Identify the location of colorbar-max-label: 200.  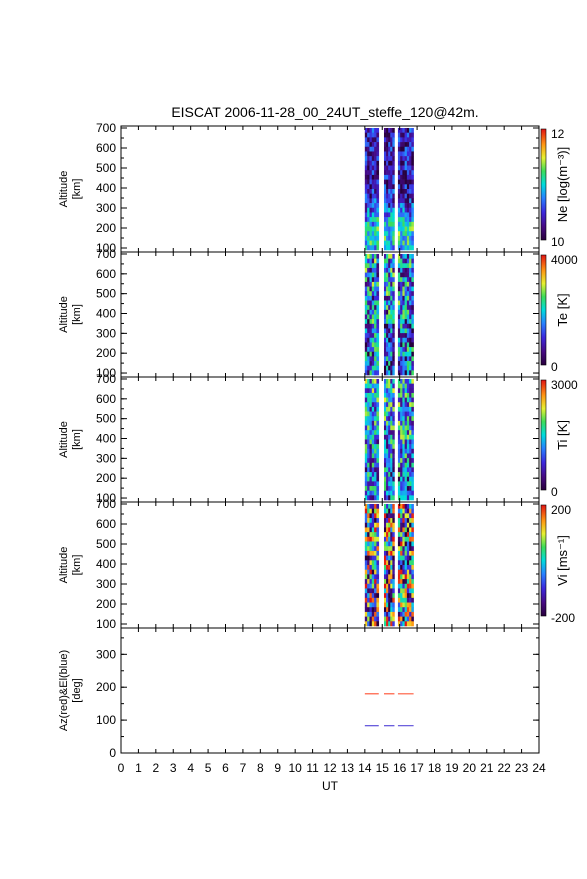
(561, 510).